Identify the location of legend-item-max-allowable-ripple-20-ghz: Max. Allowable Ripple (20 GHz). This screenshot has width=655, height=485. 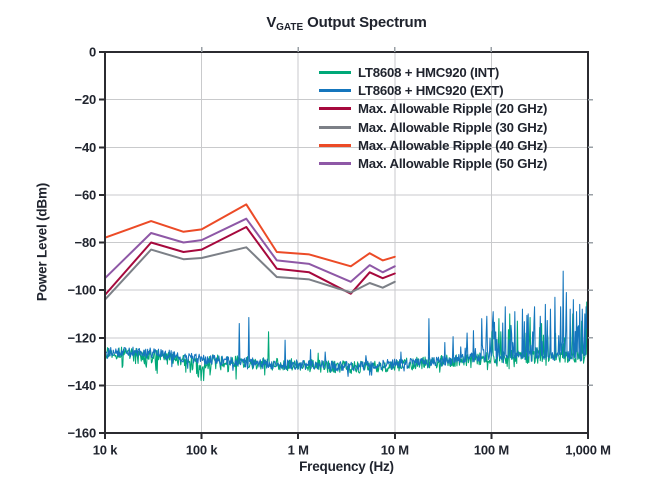
(433, 109).